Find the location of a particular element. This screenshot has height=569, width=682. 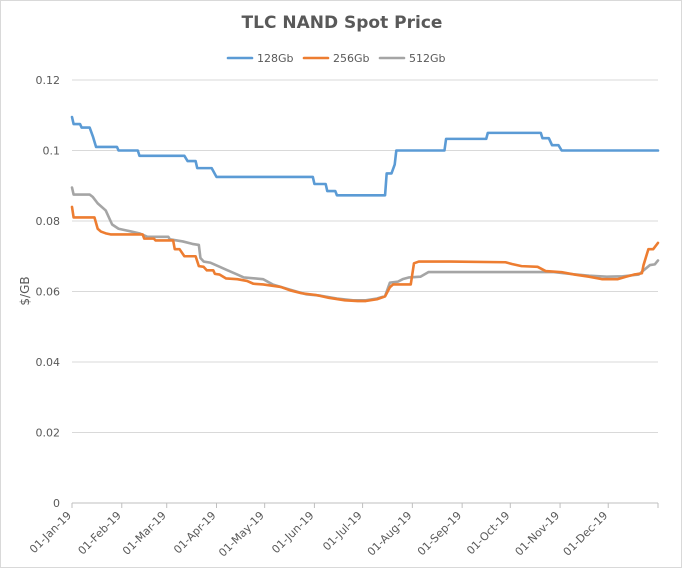

series-line-256gb is located at coordinates (365, 254).